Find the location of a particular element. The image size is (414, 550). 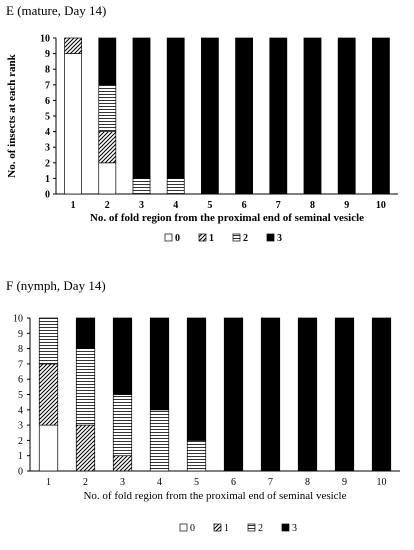

x-tick-label: 1 is located at coordinates (73, 205).